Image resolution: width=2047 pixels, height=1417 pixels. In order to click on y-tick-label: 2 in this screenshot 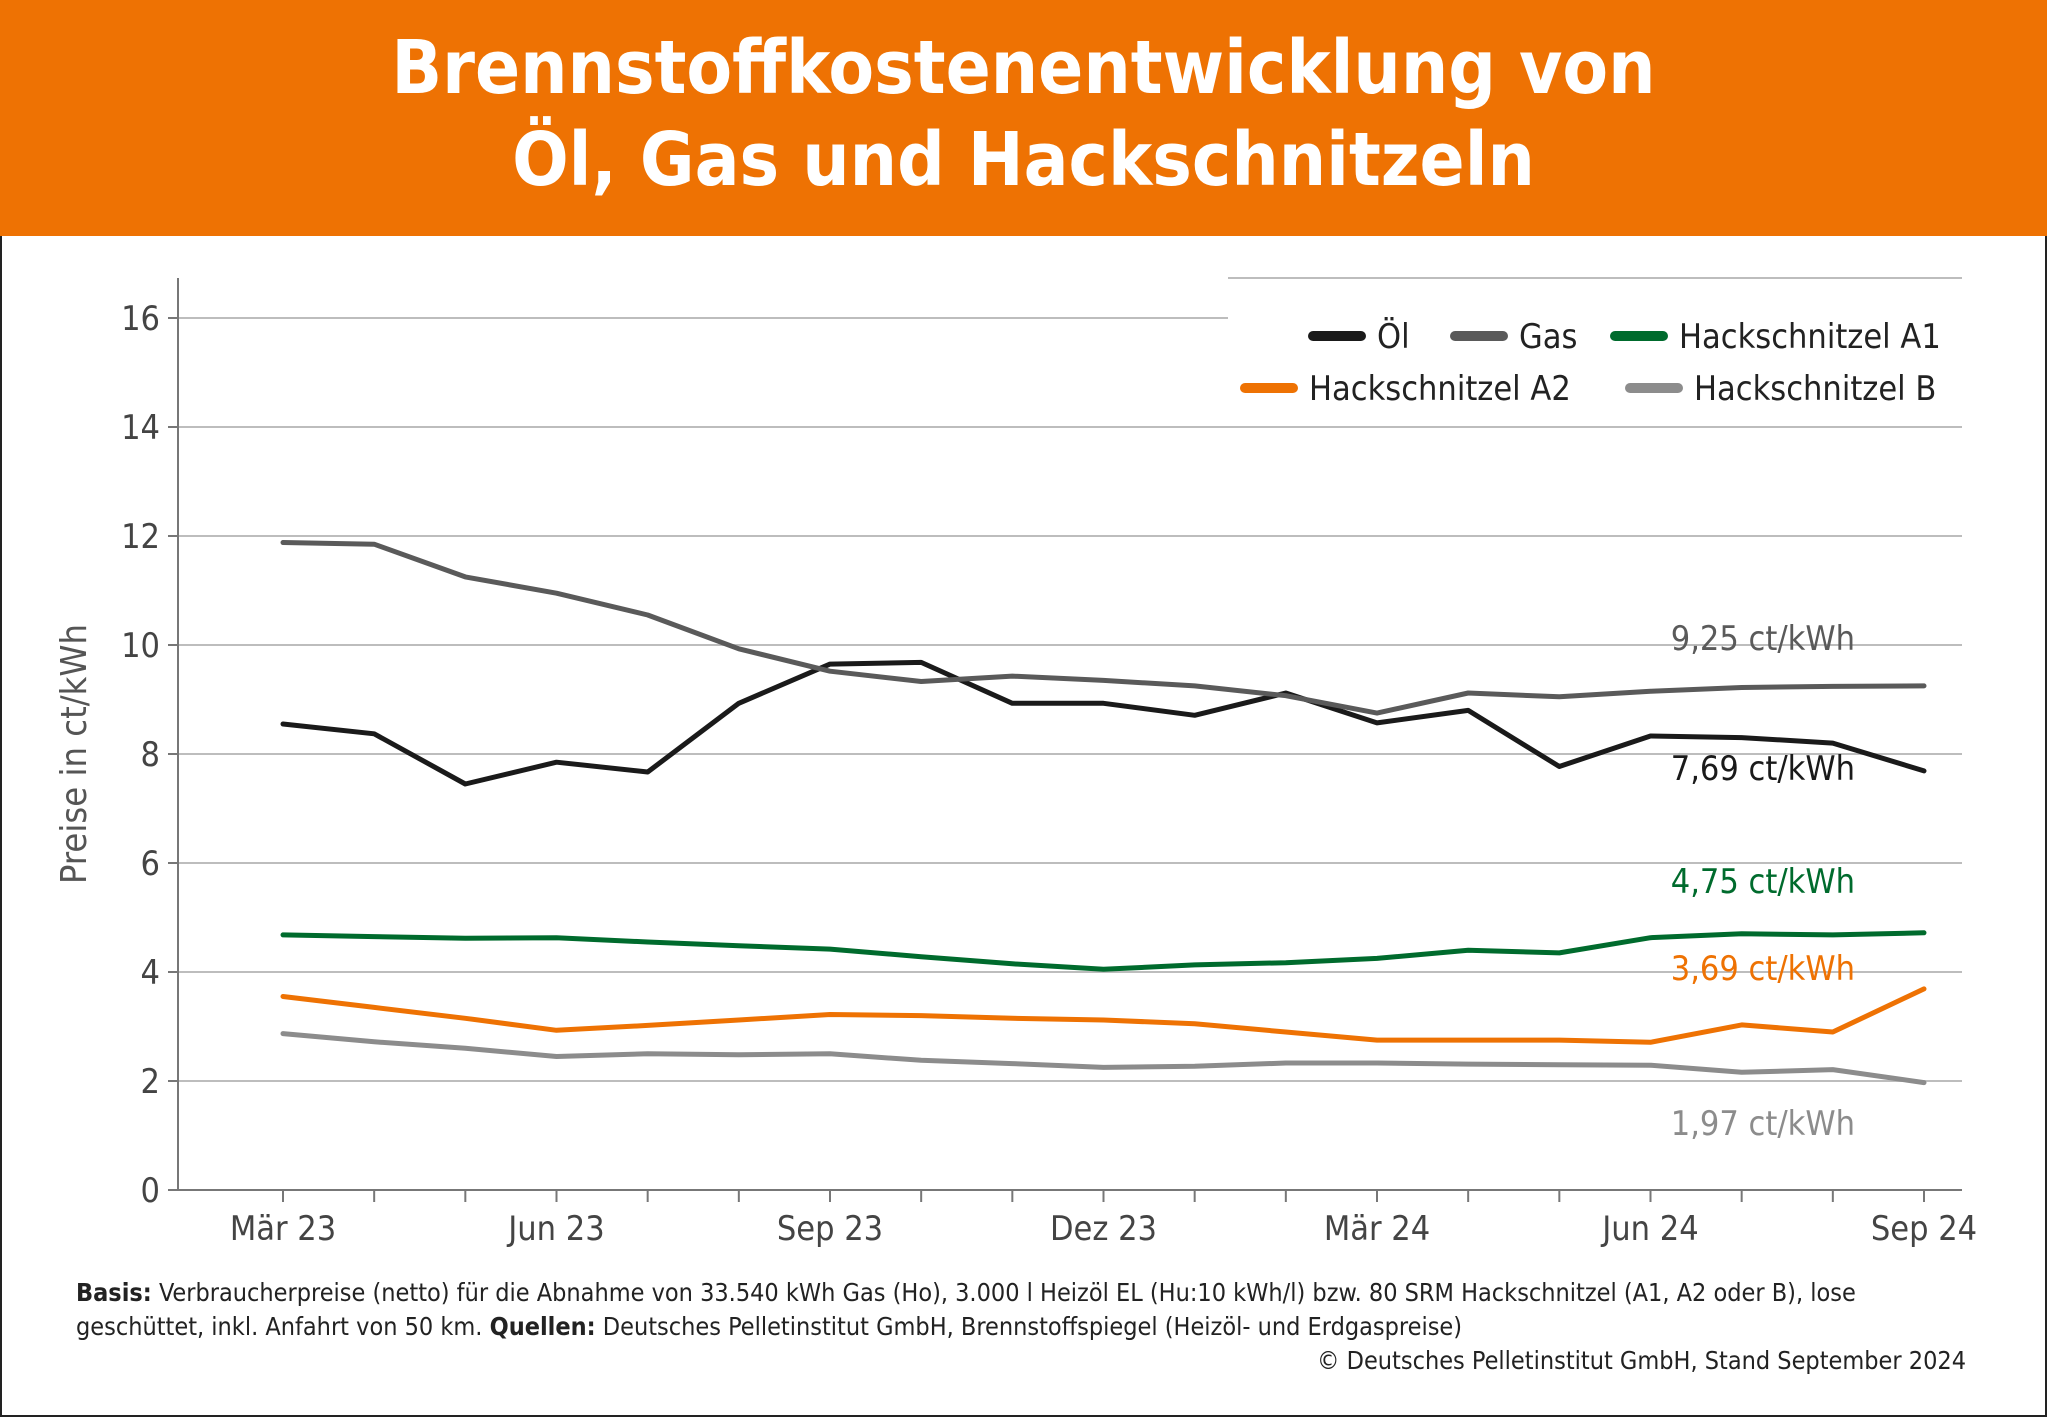, I will do `click(150, 1082)`.